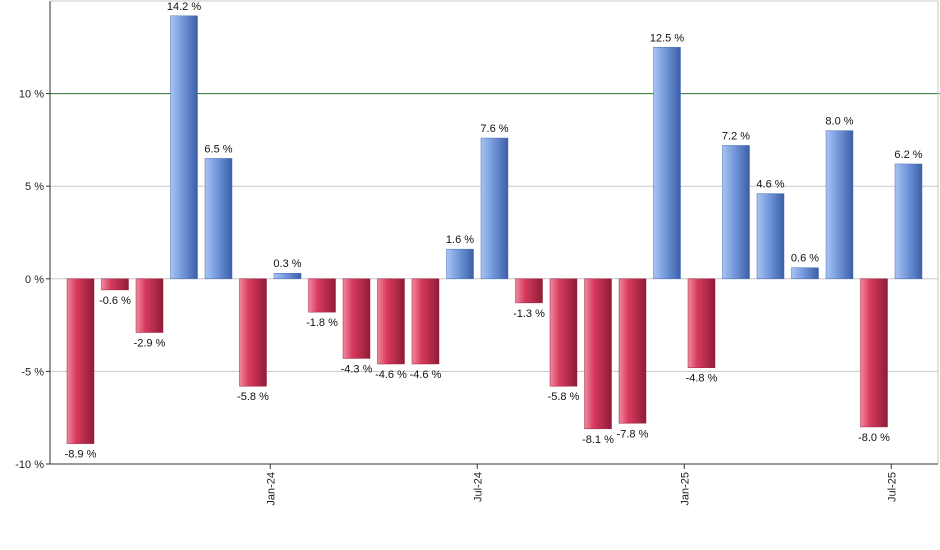 This screenshot has width=940, height=550. I want to click on data-label: 6.2 %, so click(908, 155).